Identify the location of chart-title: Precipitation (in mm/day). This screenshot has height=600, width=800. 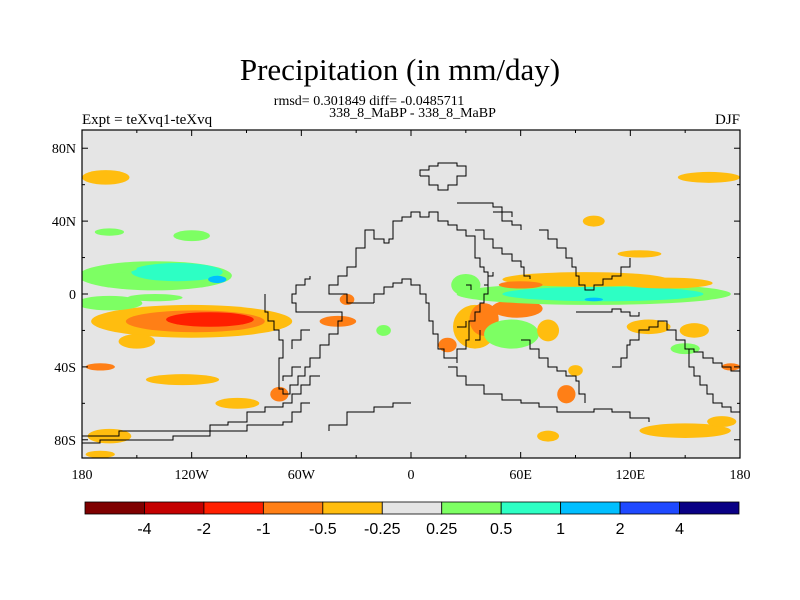
(400, 69).